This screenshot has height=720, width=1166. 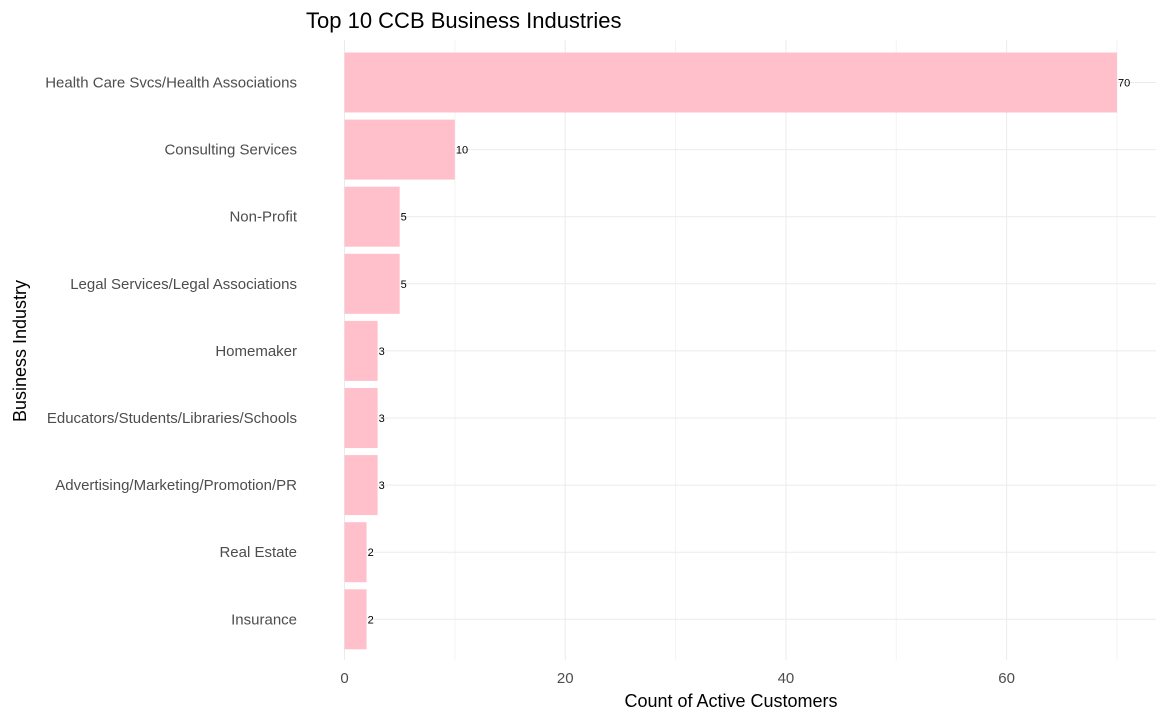 What do you see at coordinates (786, 678) in the screenshot?
I see `x-tick-label: 40` at bounding box center [786, 678].